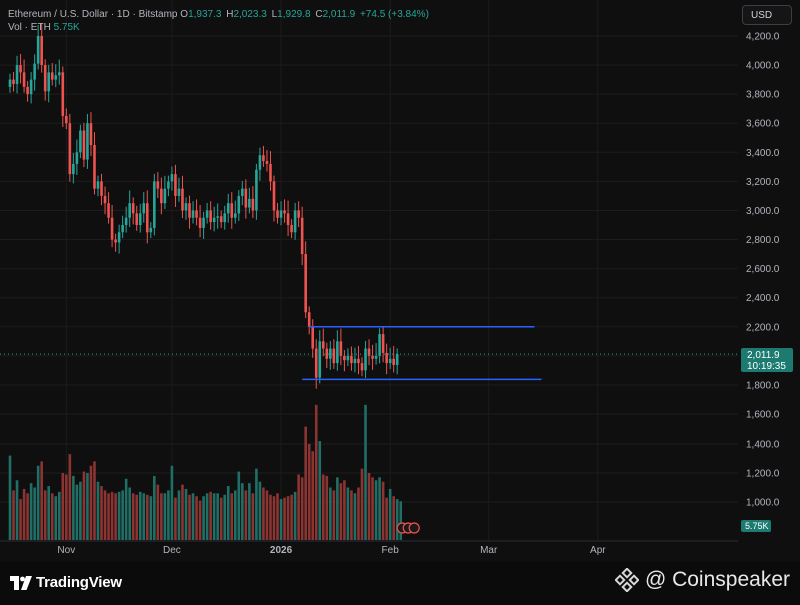 The height and width of the screenshot is (605, 800). I want to click on y-tick-label: 2,800.0, so click(763, 240).